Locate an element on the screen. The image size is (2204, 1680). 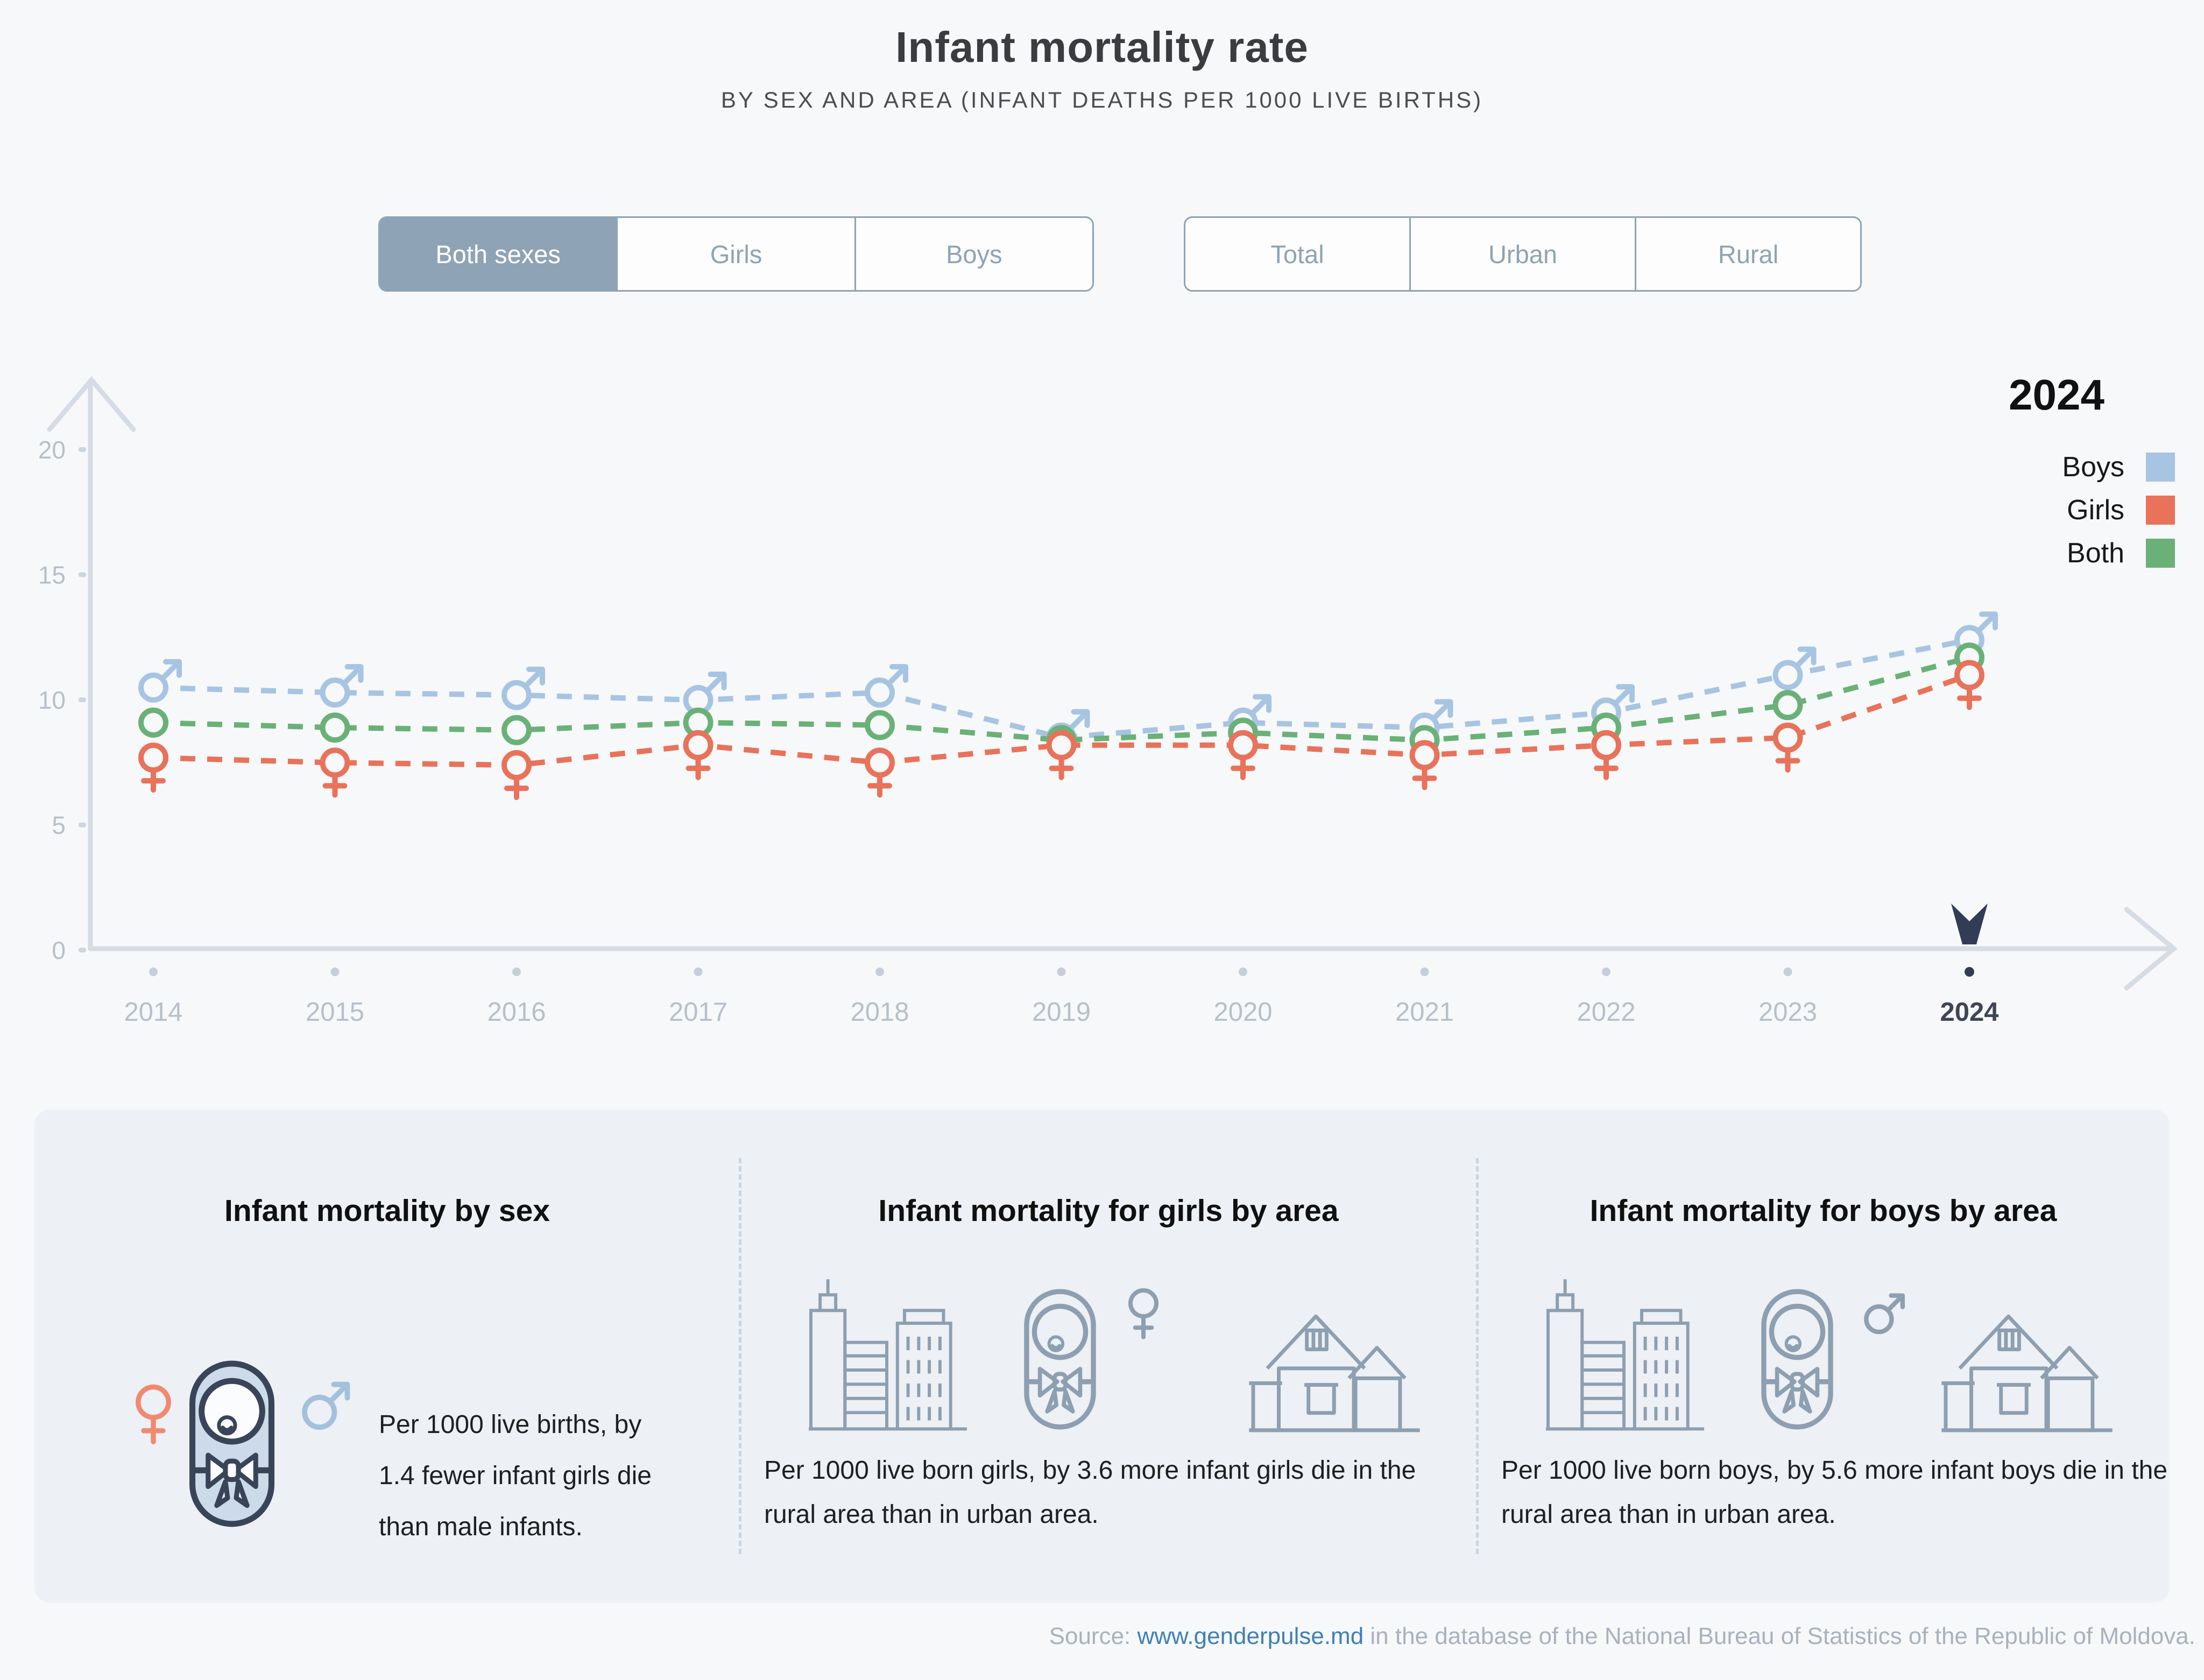
source-link: www.genderpulse.md is located at coordinates (1250, 1636).